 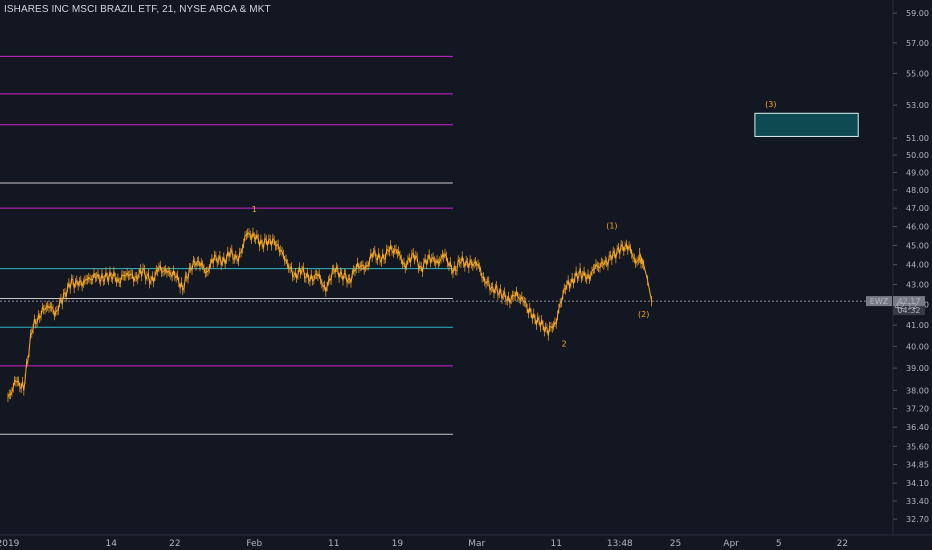 What do you see at coordinates (564, 343) in the screenshot?
I see `wave-label: 2` at bounding box center [564, 343].